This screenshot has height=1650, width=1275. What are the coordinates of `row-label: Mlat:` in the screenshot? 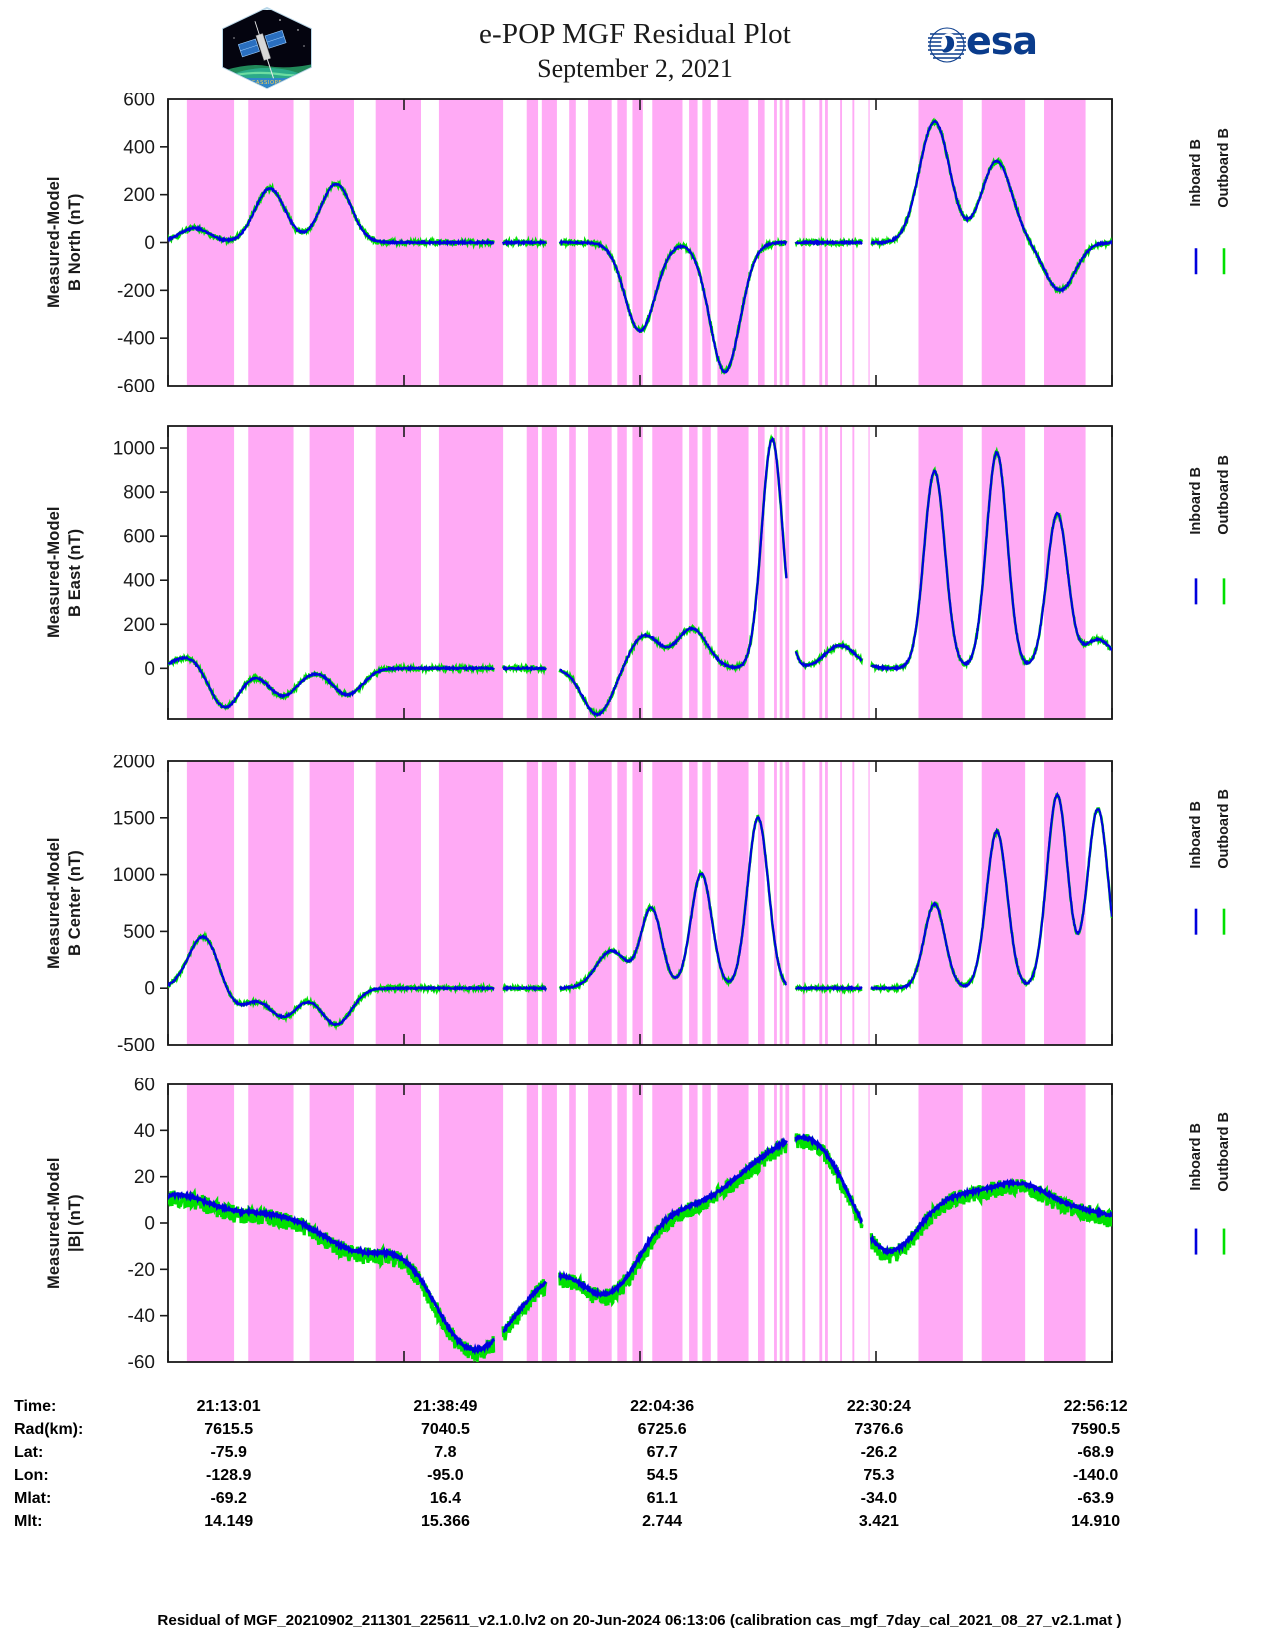 It's located at (33, 1498).